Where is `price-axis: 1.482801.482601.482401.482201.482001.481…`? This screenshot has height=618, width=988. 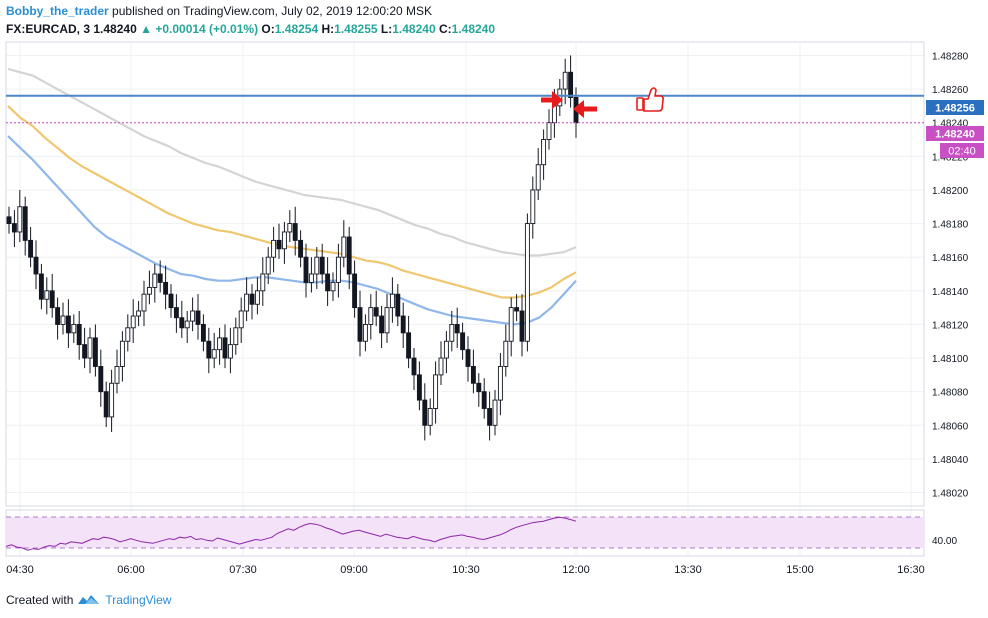
price-axis: 1.482801.482601.482401.482201.482001.481… is located at coordinates (950, 275).